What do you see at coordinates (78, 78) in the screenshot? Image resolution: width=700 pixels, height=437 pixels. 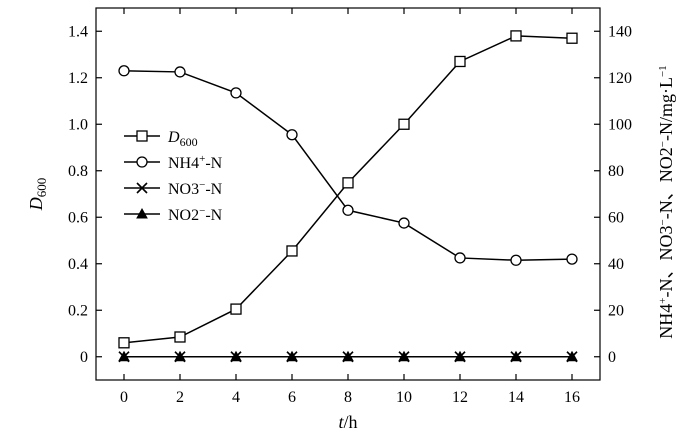 I see `y-left-tick-label-6: 1.2` at bounding box center [78, 78].